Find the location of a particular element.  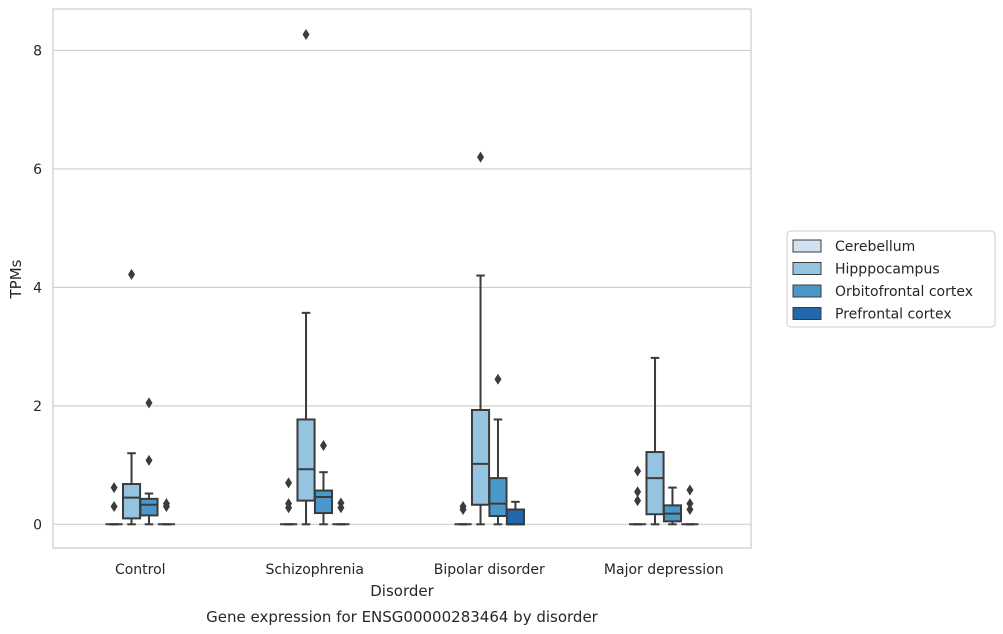

y-tick-label: 4 is located at coordinates (37, 288).